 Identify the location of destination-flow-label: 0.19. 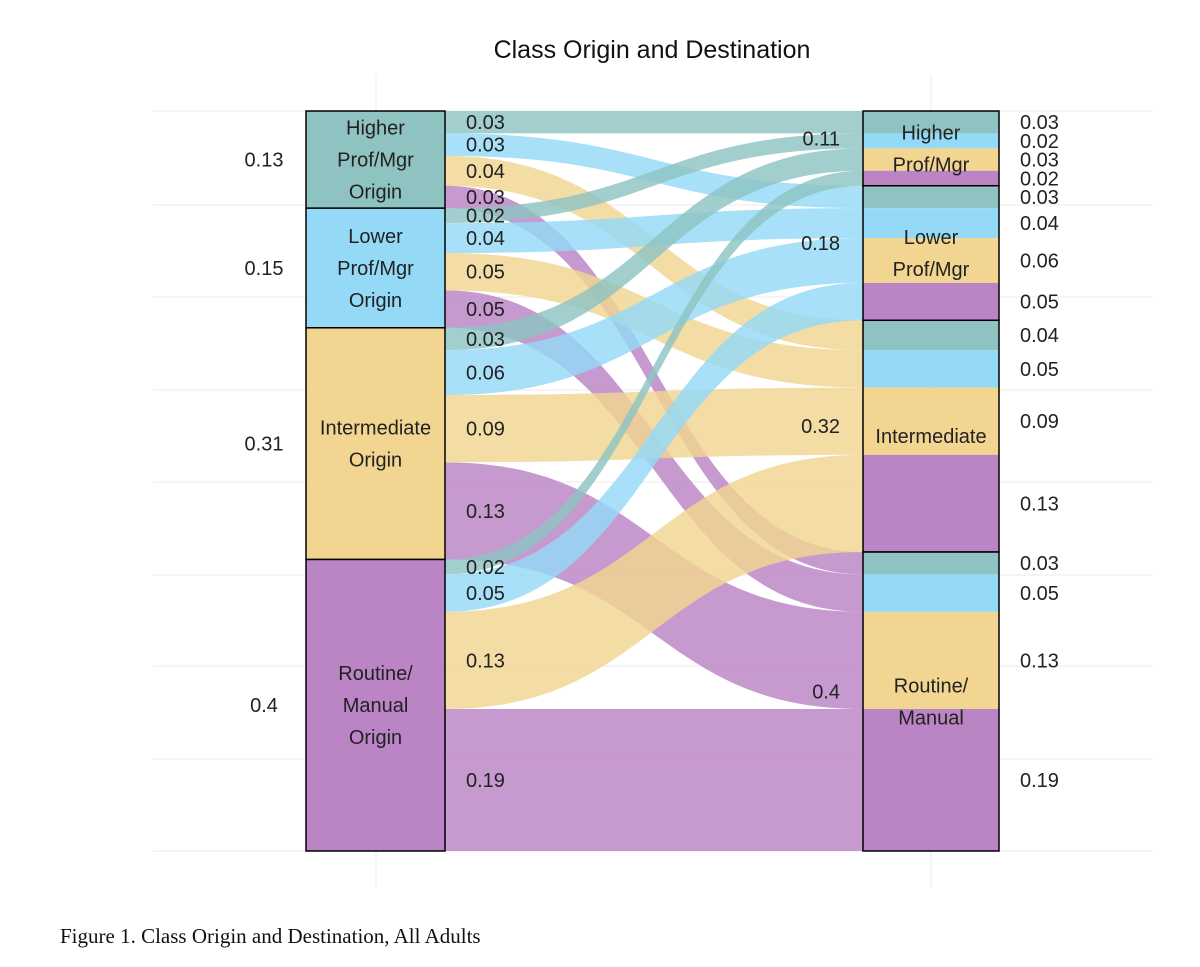
(1039, 781).